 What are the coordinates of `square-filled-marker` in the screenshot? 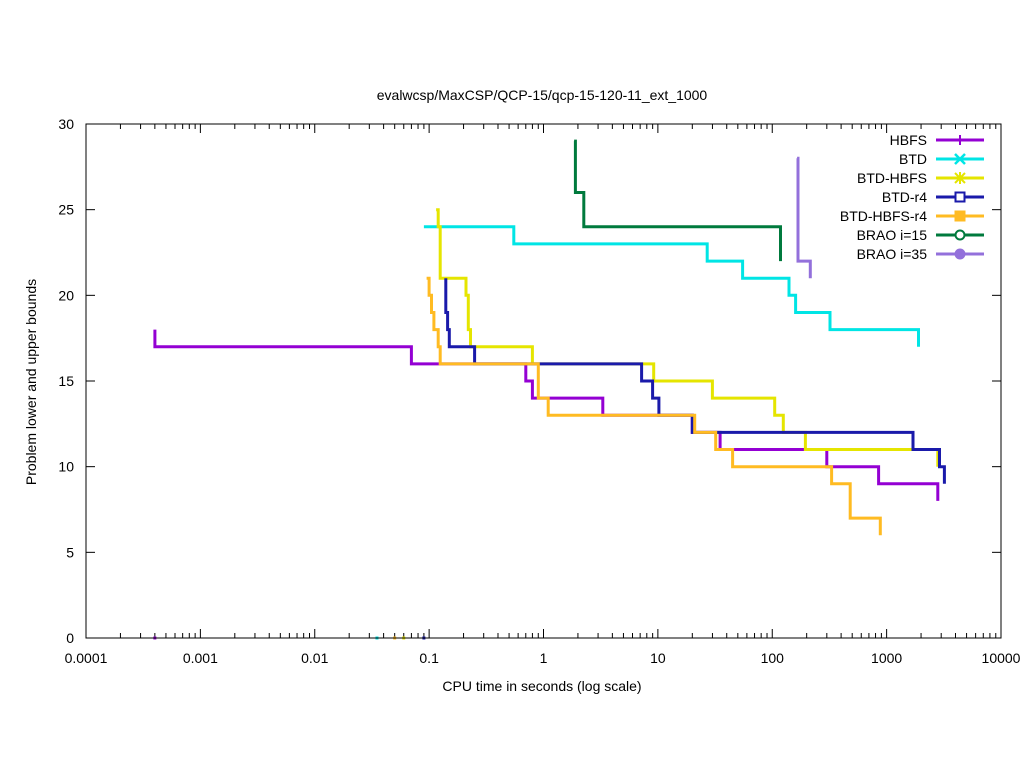 It's located at (960, 216).